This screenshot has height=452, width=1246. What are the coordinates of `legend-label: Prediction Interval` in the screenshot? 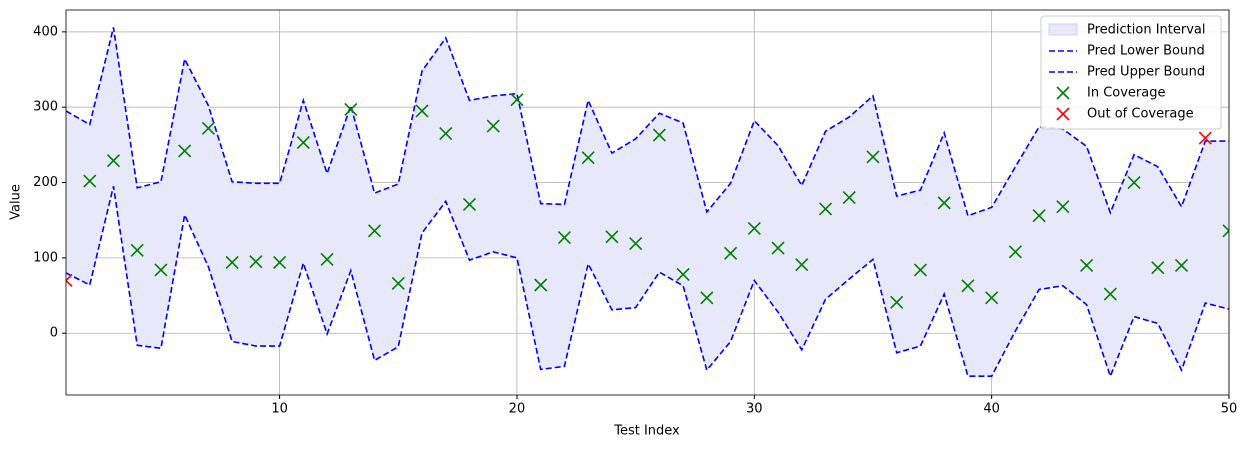 It's located at (1146, 30).